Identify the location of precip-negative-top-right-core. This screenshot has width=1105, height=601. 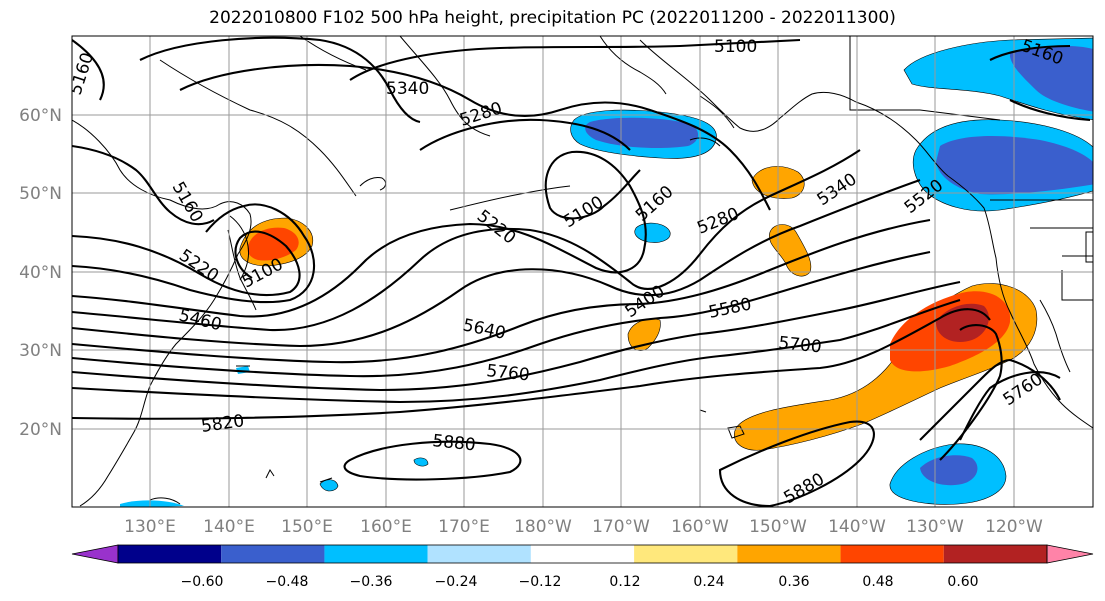
(1051, 78).